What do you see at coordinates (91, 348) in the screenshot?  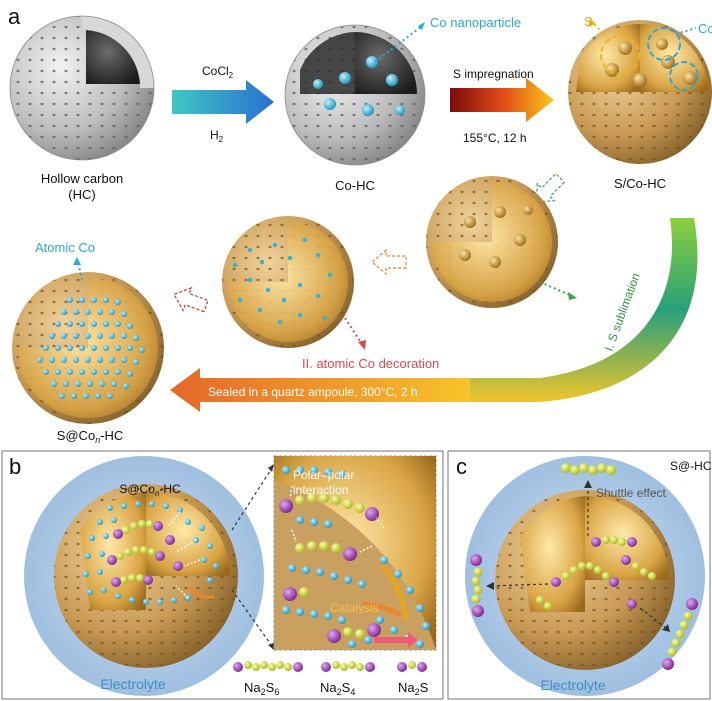 I see `atomic-co-array` at bounding box center [91, 348].